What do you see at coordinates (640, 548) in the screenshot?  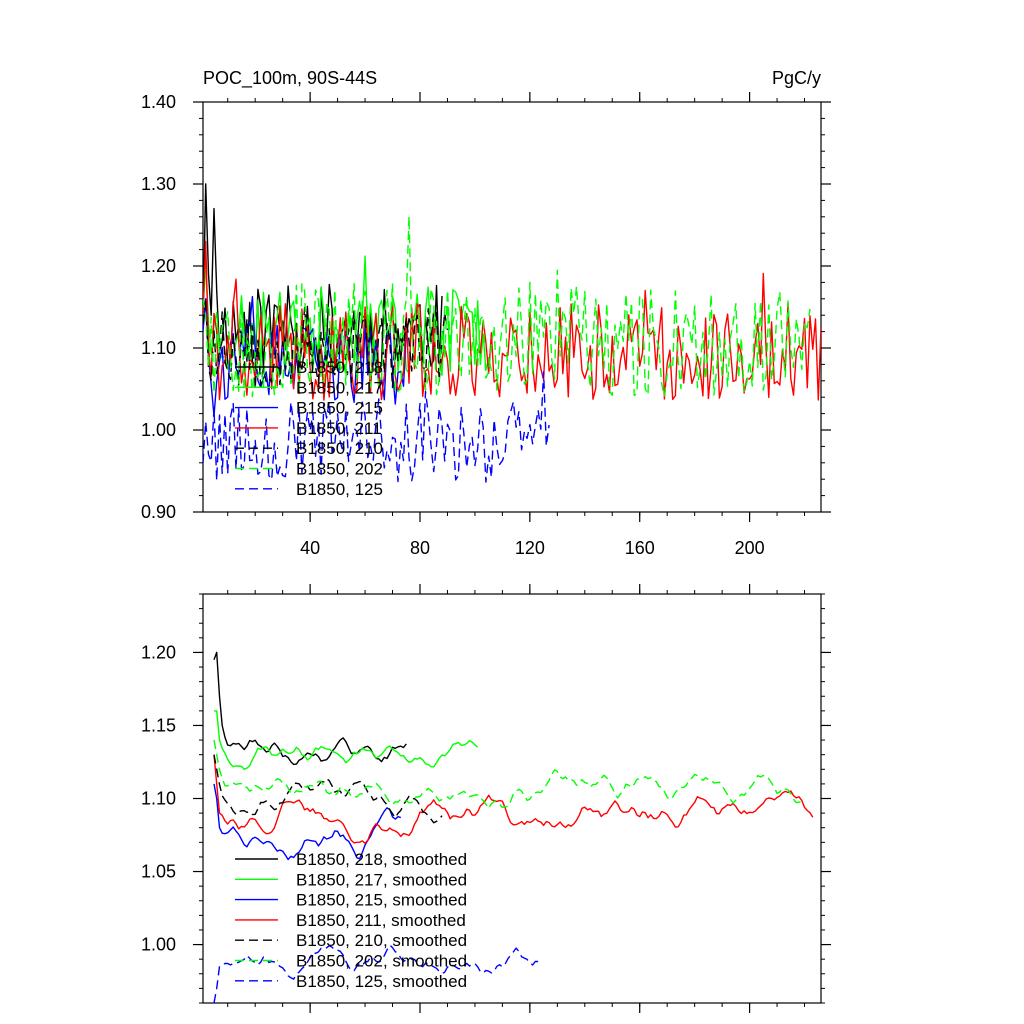 I see `x-tick-label: 160` at bounding box center [640, 548].